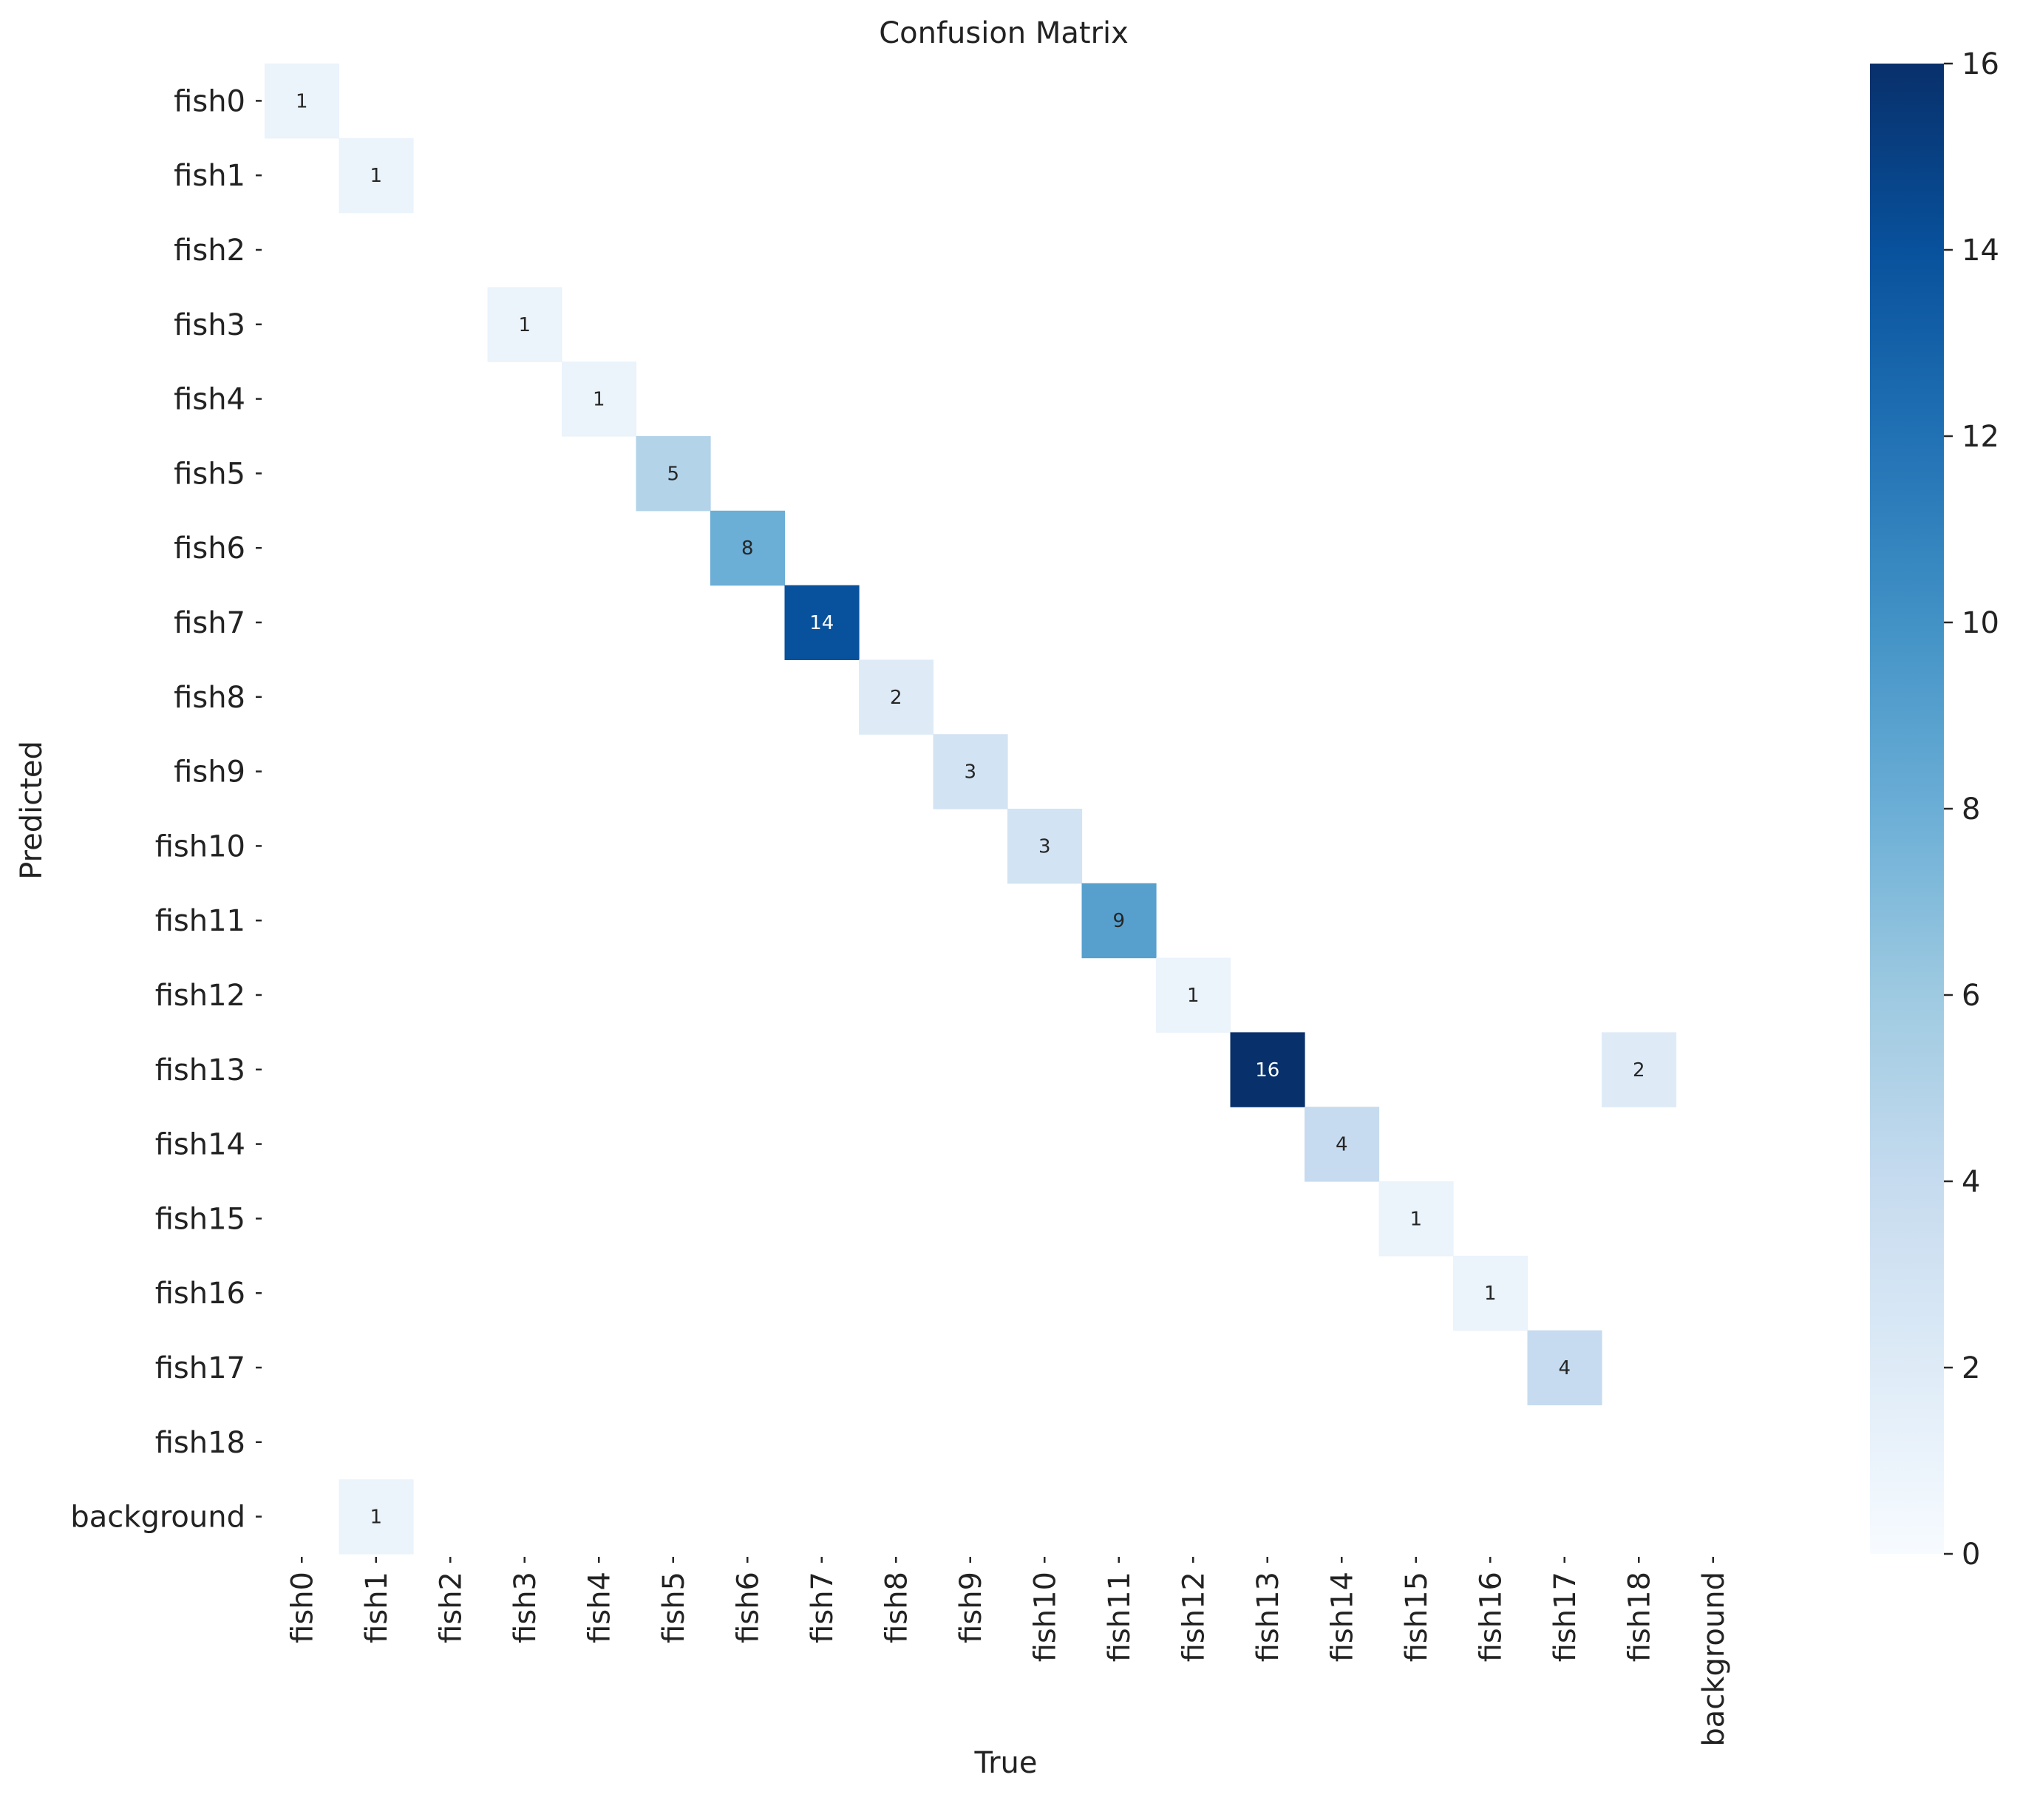 The image size is (2020, 1820). I want to click on y-tick-label: fish11, so click(200, 921).